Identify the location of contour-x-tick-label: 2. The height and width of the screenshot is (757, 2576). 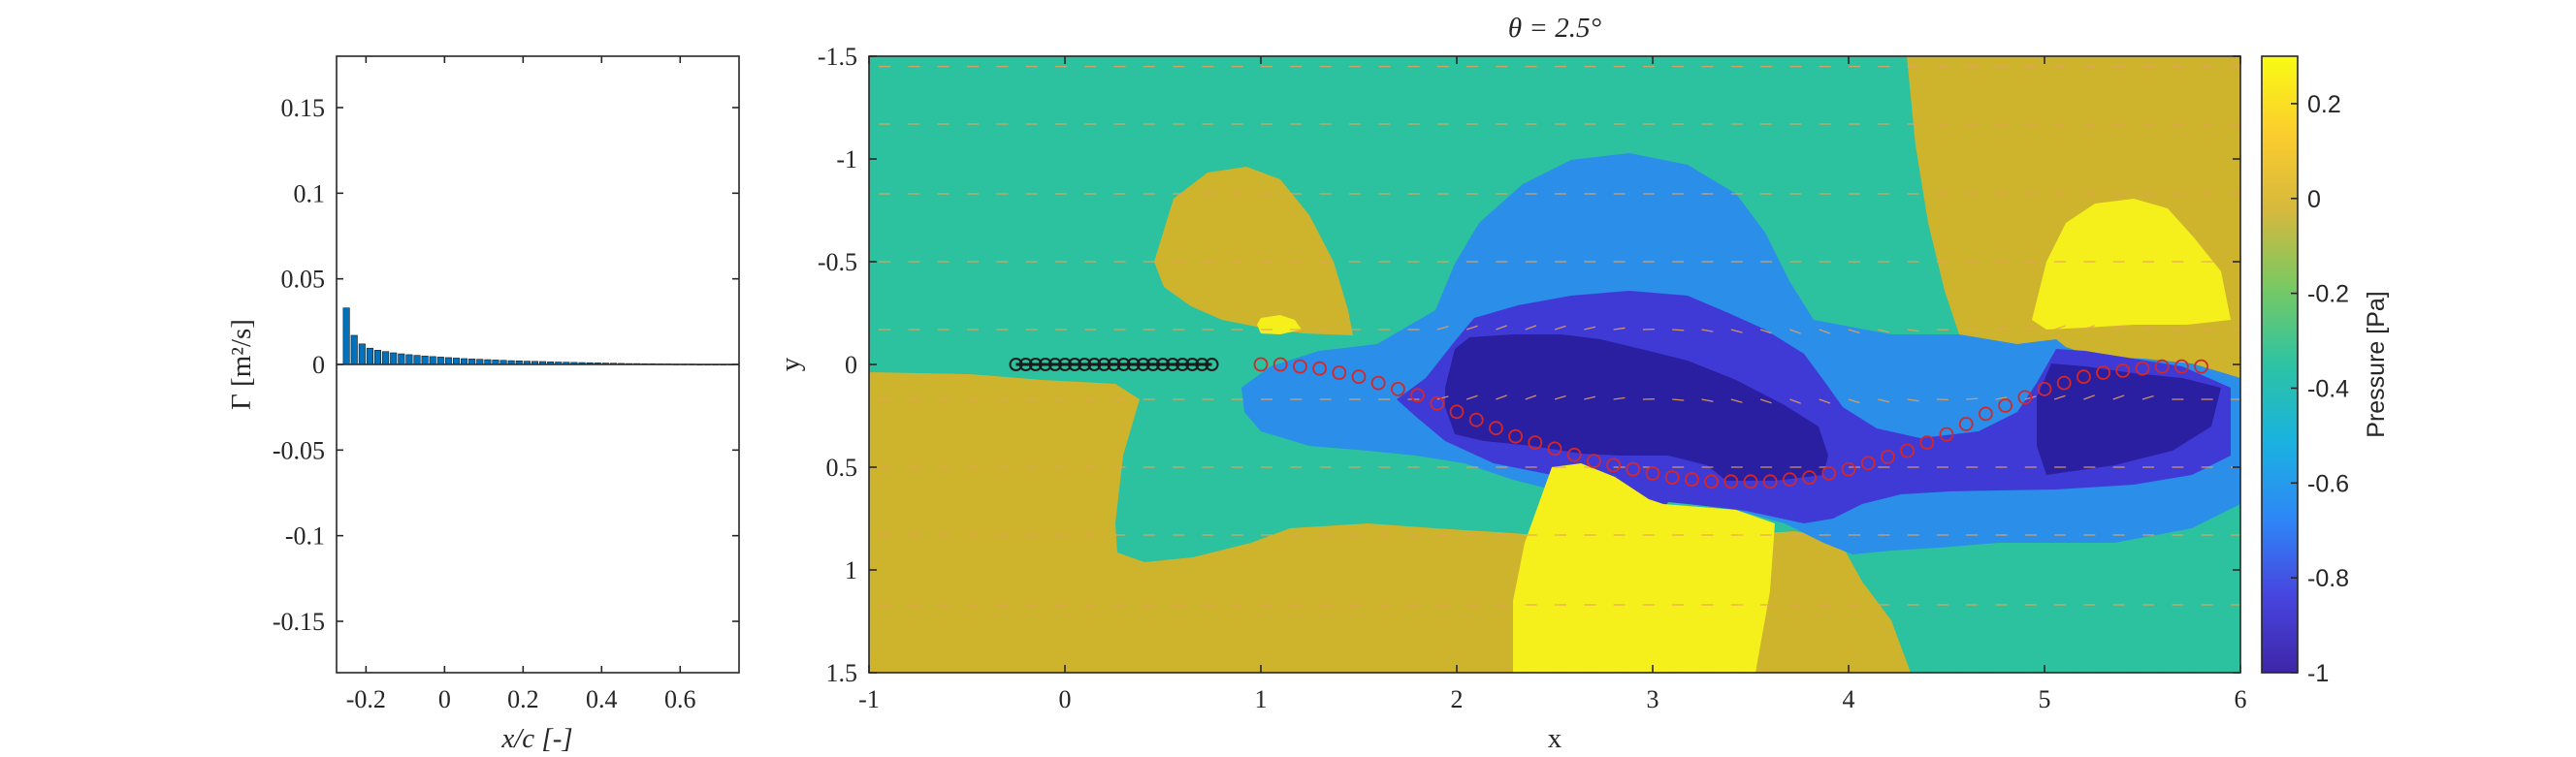
(1457, 699).